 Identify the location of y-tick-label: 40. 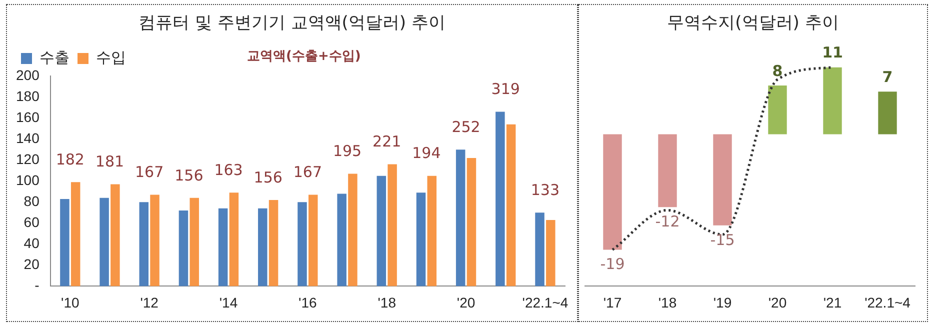
(32, 243).